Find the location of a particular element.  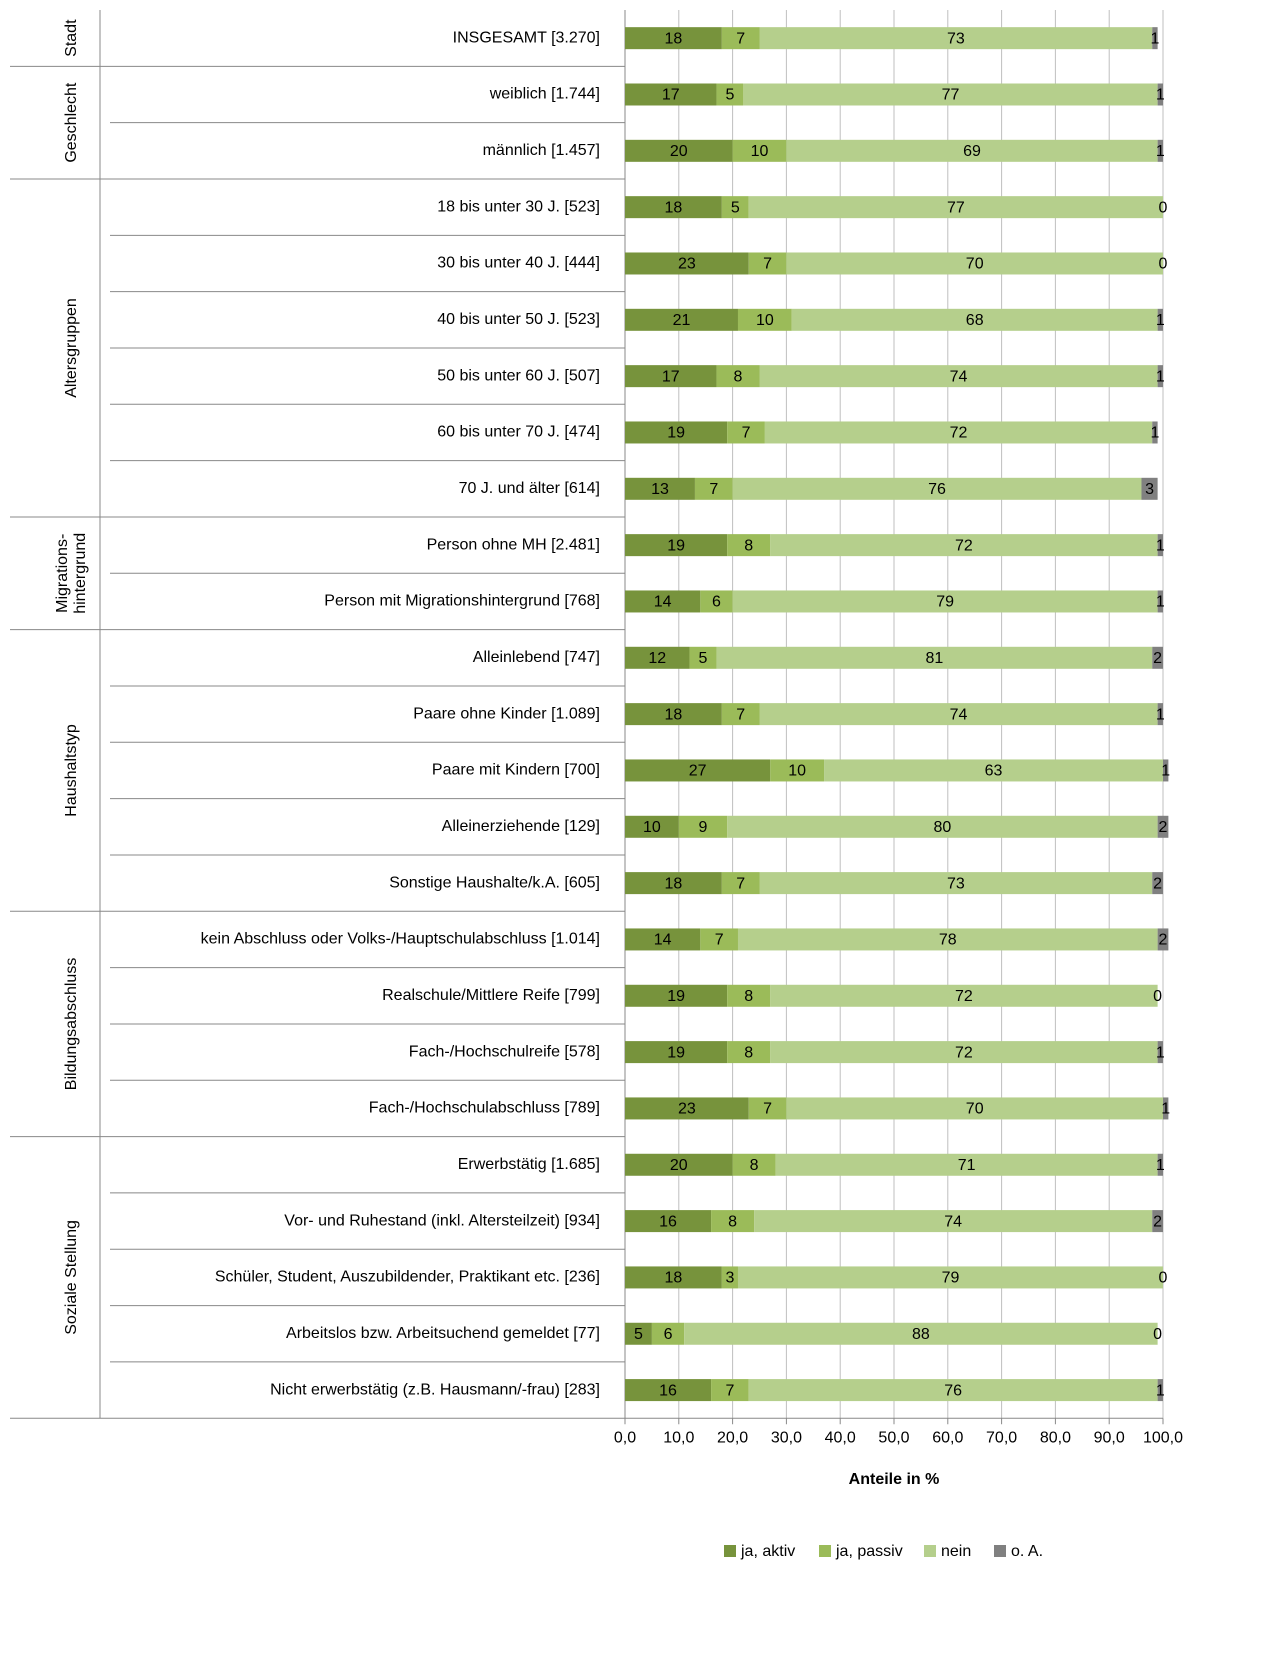

legend-swatch is located at coordinates (825, 1551).